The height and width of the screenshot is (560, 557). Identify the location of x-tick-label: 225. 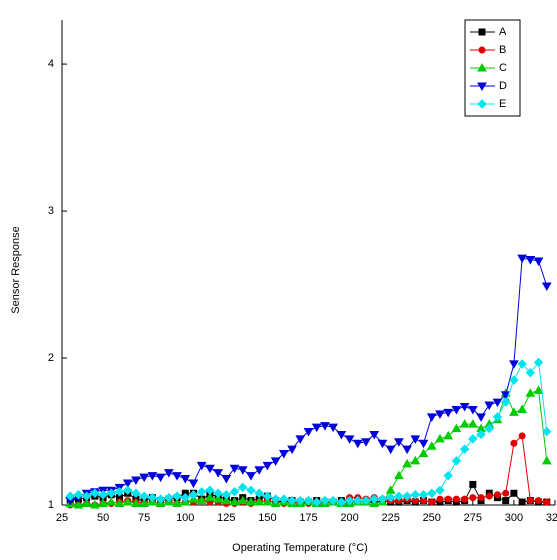
(390, 518).